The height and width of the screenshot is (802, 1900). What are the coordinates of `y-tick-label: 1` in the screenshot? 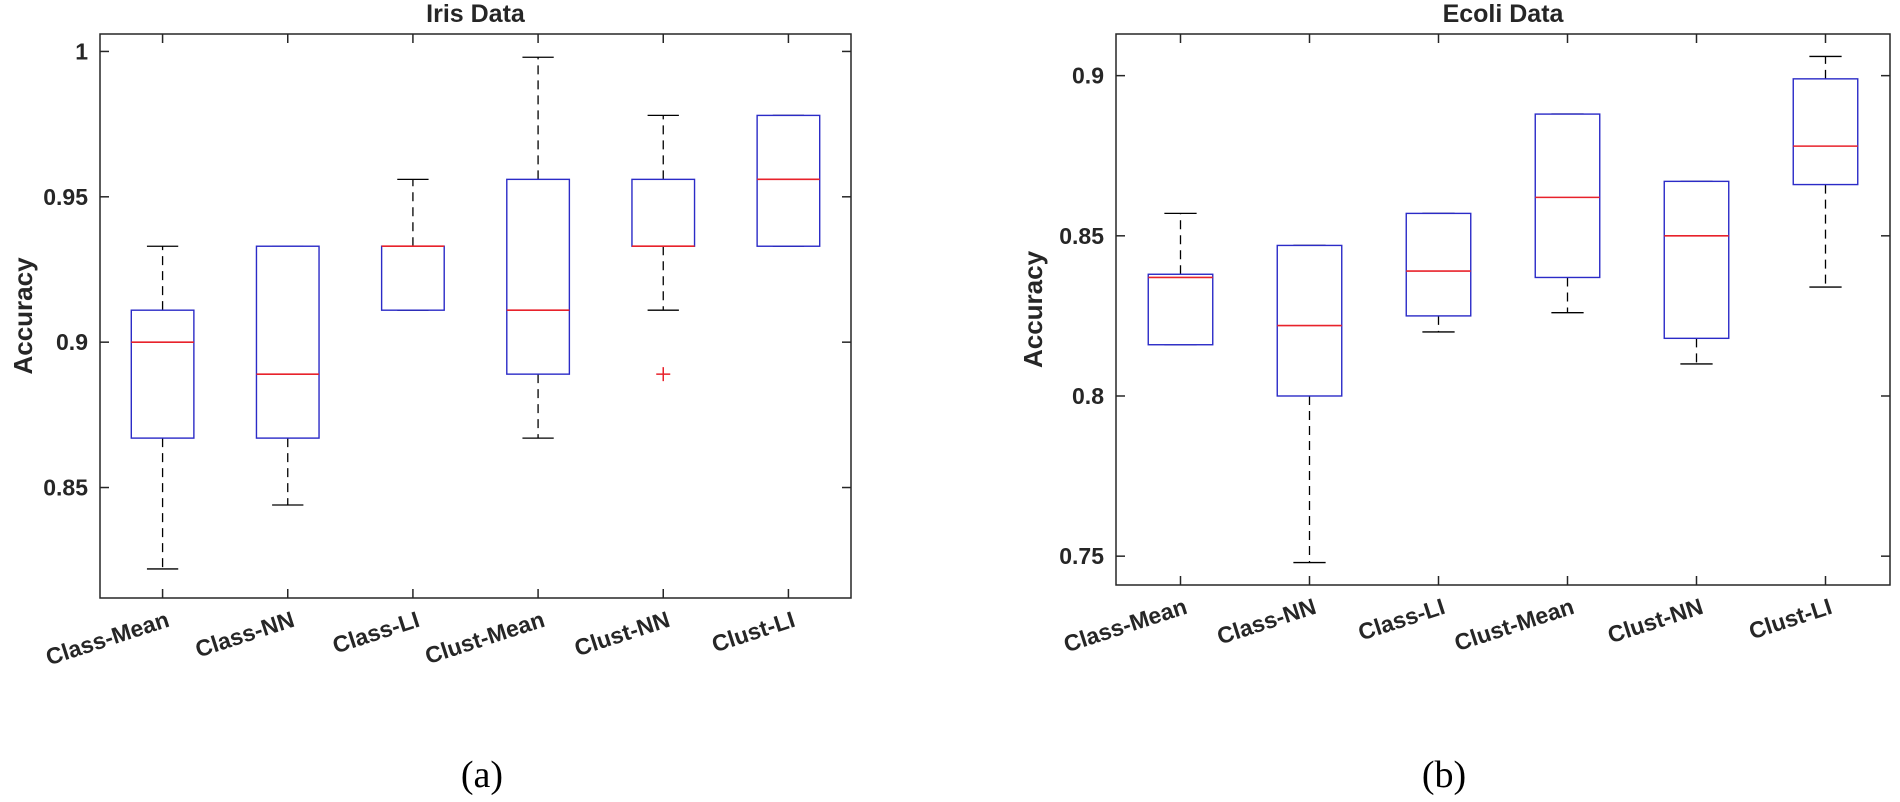 It's located at (81, 51).